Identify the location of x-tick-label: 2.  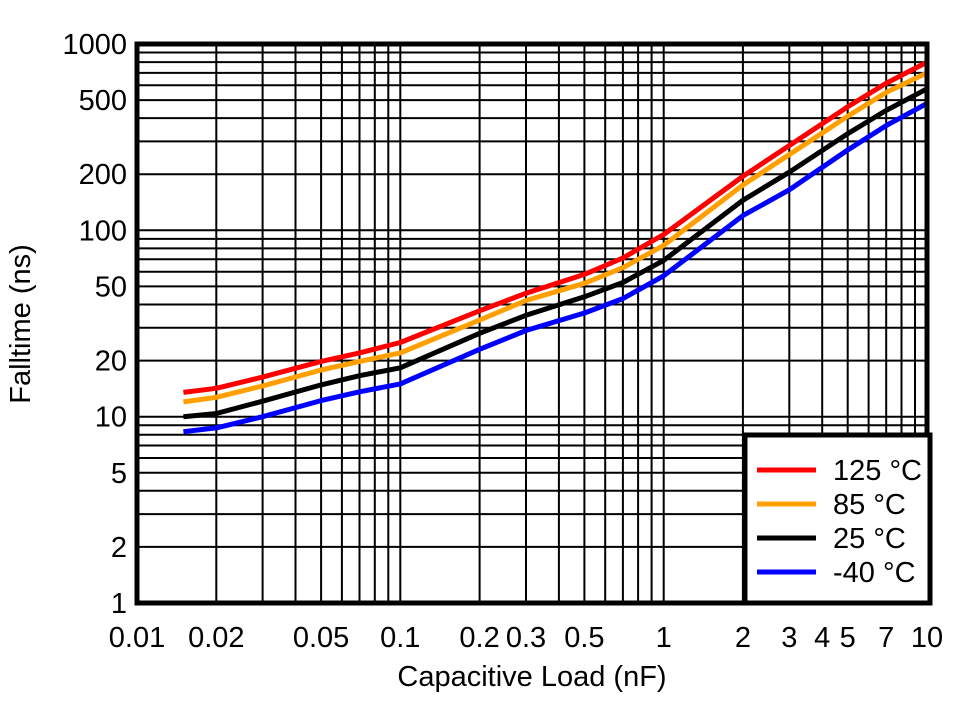
(743, 638).